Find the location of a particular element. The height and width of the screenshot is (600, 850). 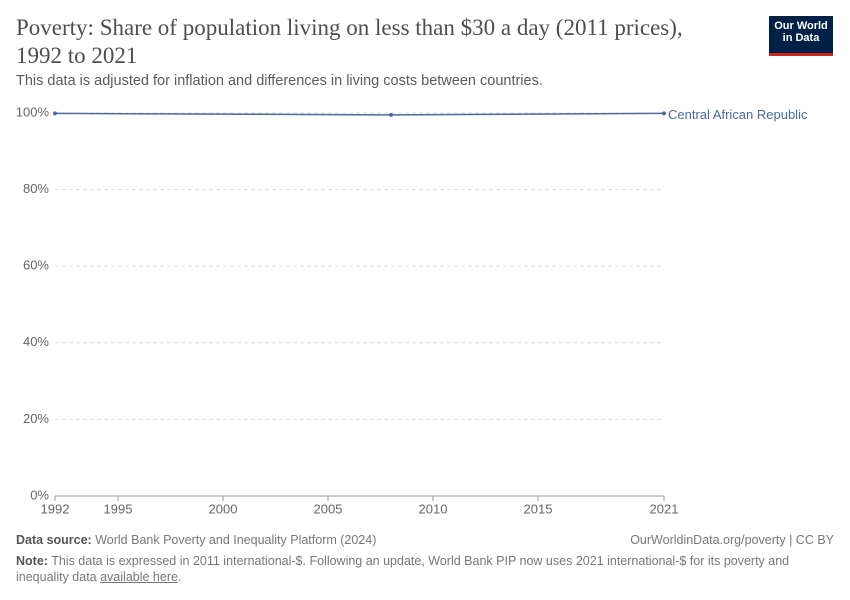

source-label: Data source: is located at coordinates (54, 540).